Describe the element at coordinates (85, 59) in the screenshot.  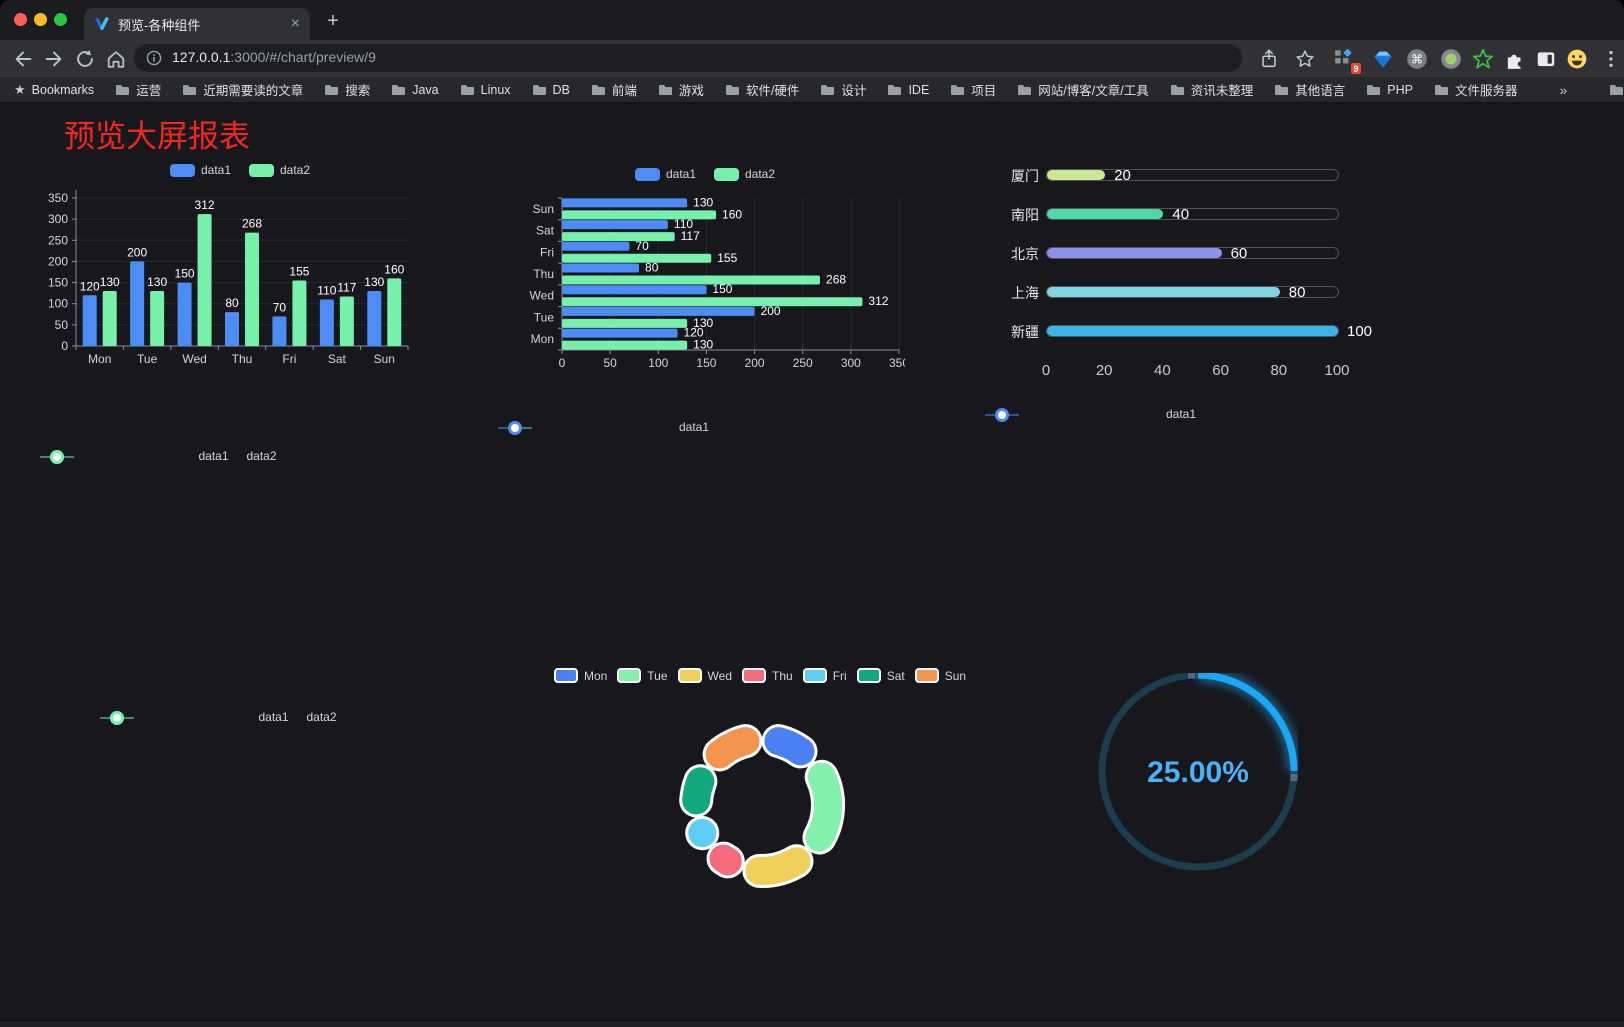
I see `reload-icon` at that location.